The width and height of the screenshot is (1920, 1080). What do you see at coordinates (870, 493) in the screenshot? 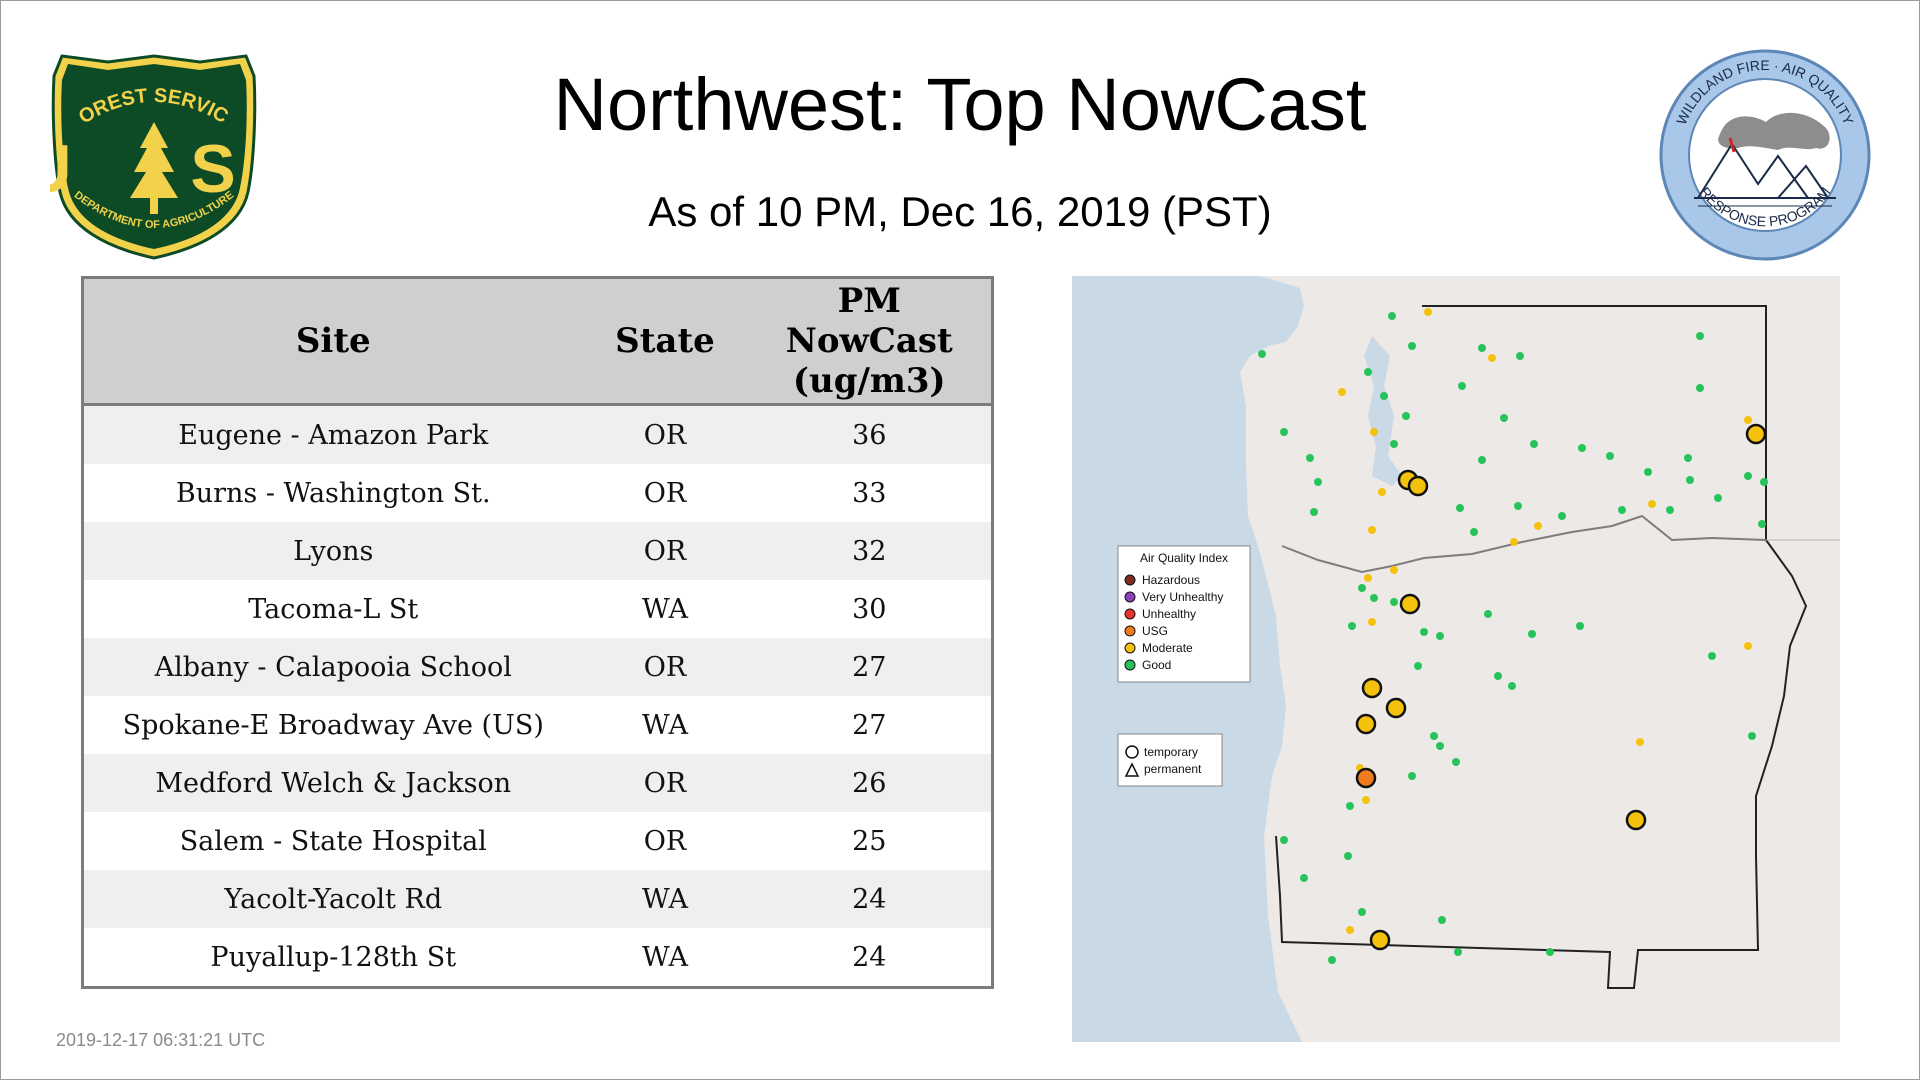
I see `value-cell: 33` at bounding box center [870, 493].